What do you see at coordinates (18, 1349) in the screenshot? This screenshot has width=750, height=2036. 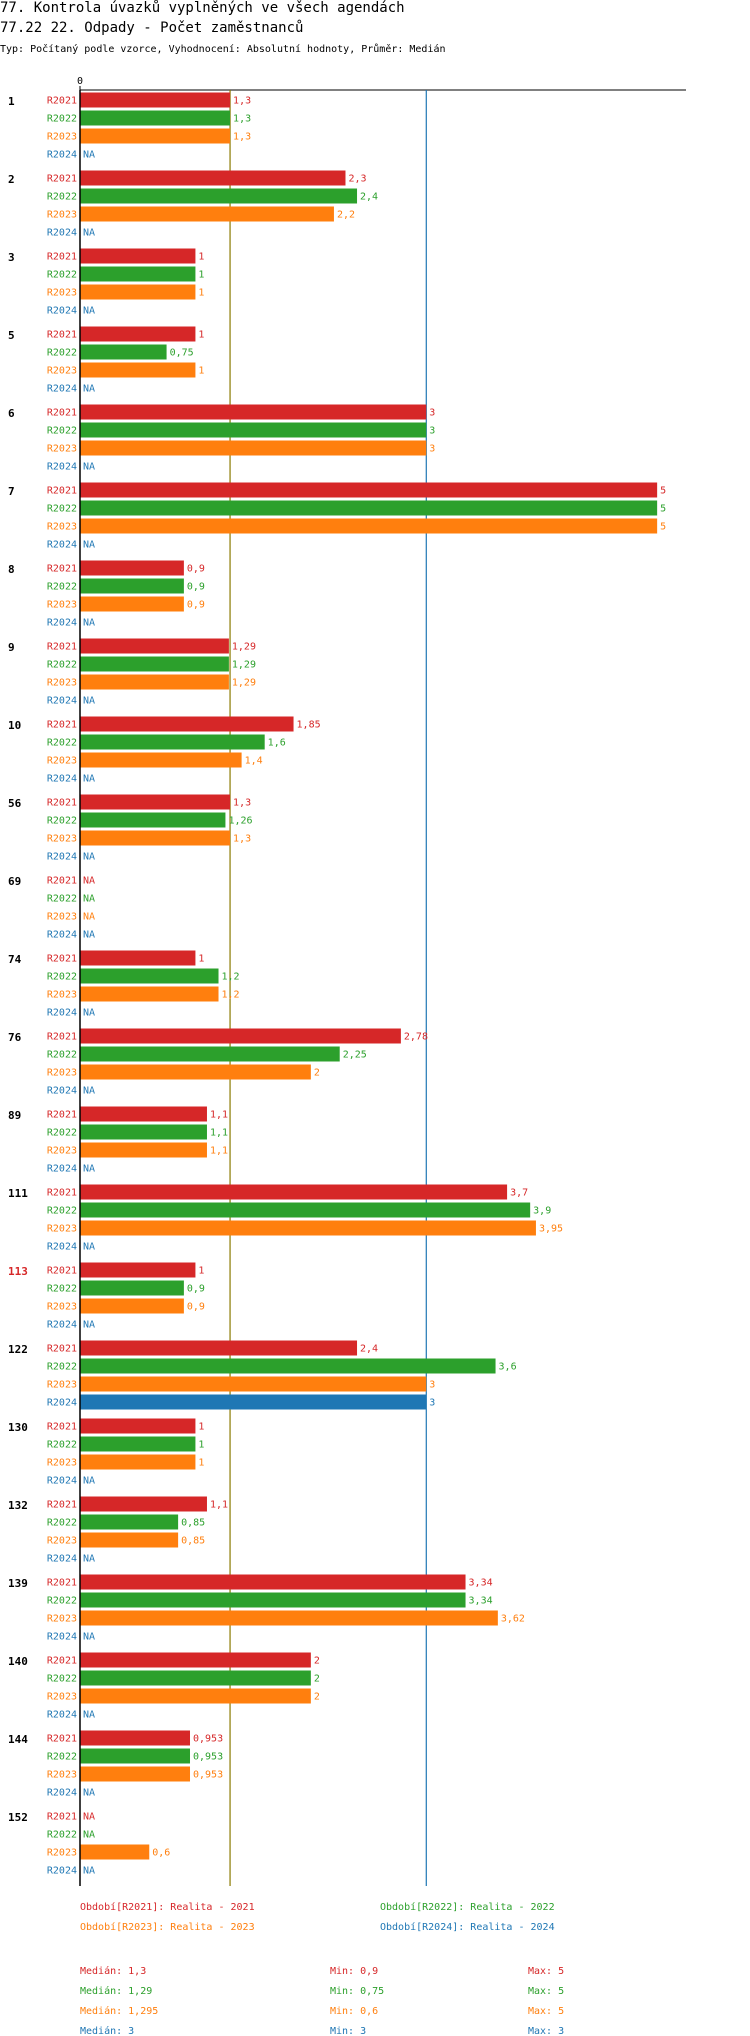 I see `group-label: 122` at bounding box center [18, 1349].